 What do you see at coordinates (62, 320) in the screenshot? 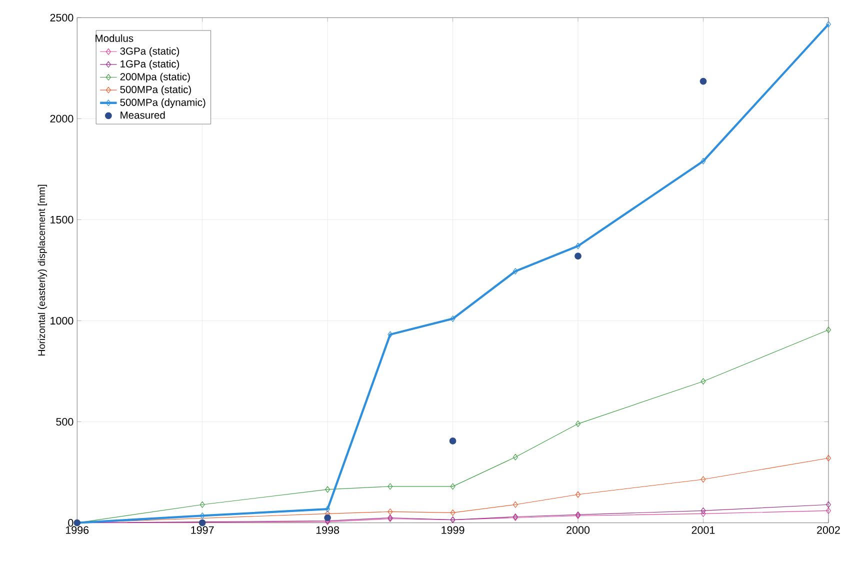
I see `y-tick-label: 1000` at bounding box center [62, 320].